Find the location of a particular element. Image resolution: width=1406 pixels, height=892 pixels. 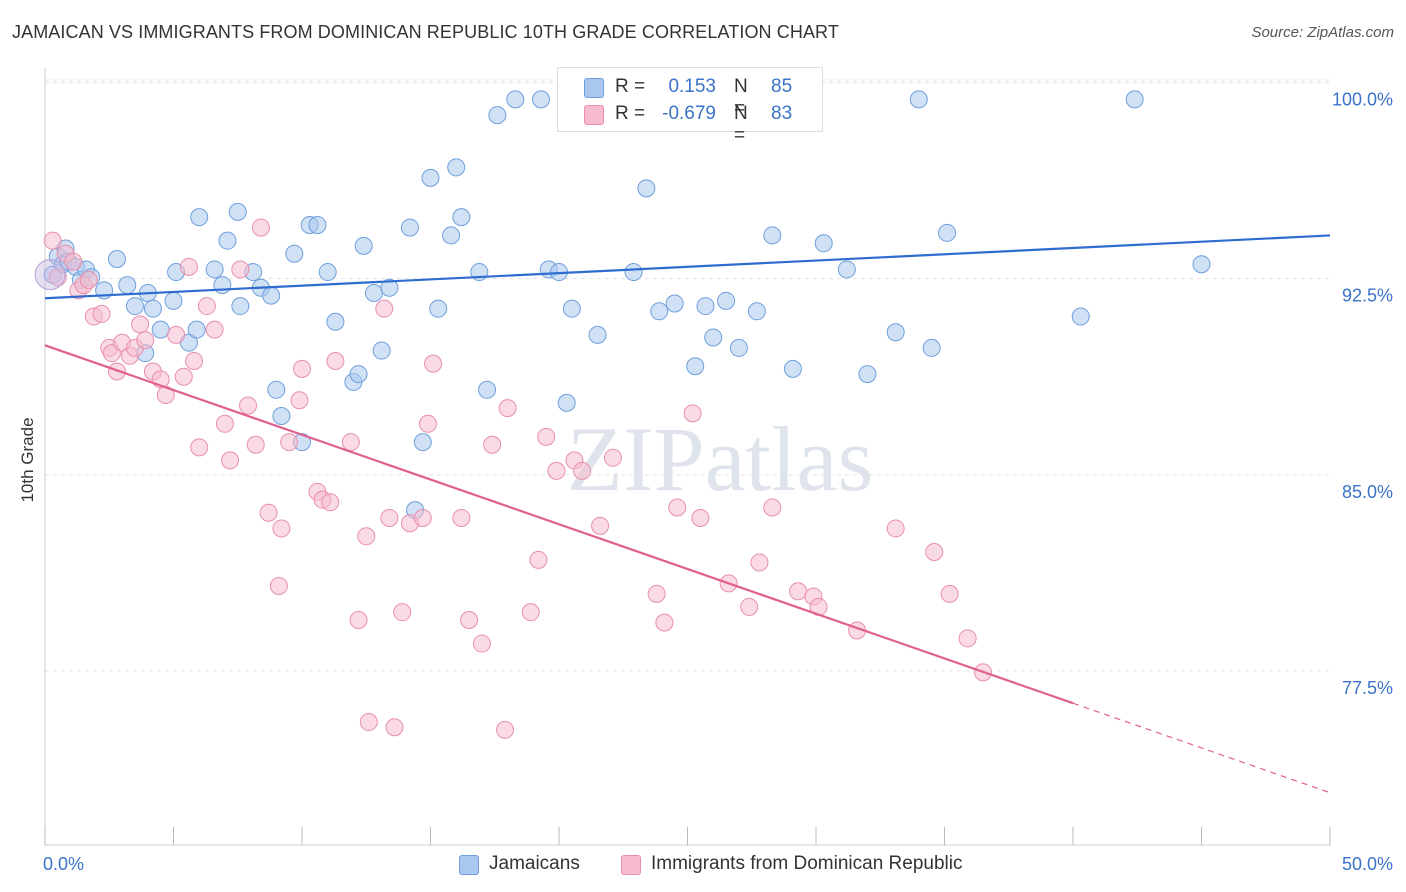

legend-label-jamaicans: Jamaicans is located at coordinates (534, 863).